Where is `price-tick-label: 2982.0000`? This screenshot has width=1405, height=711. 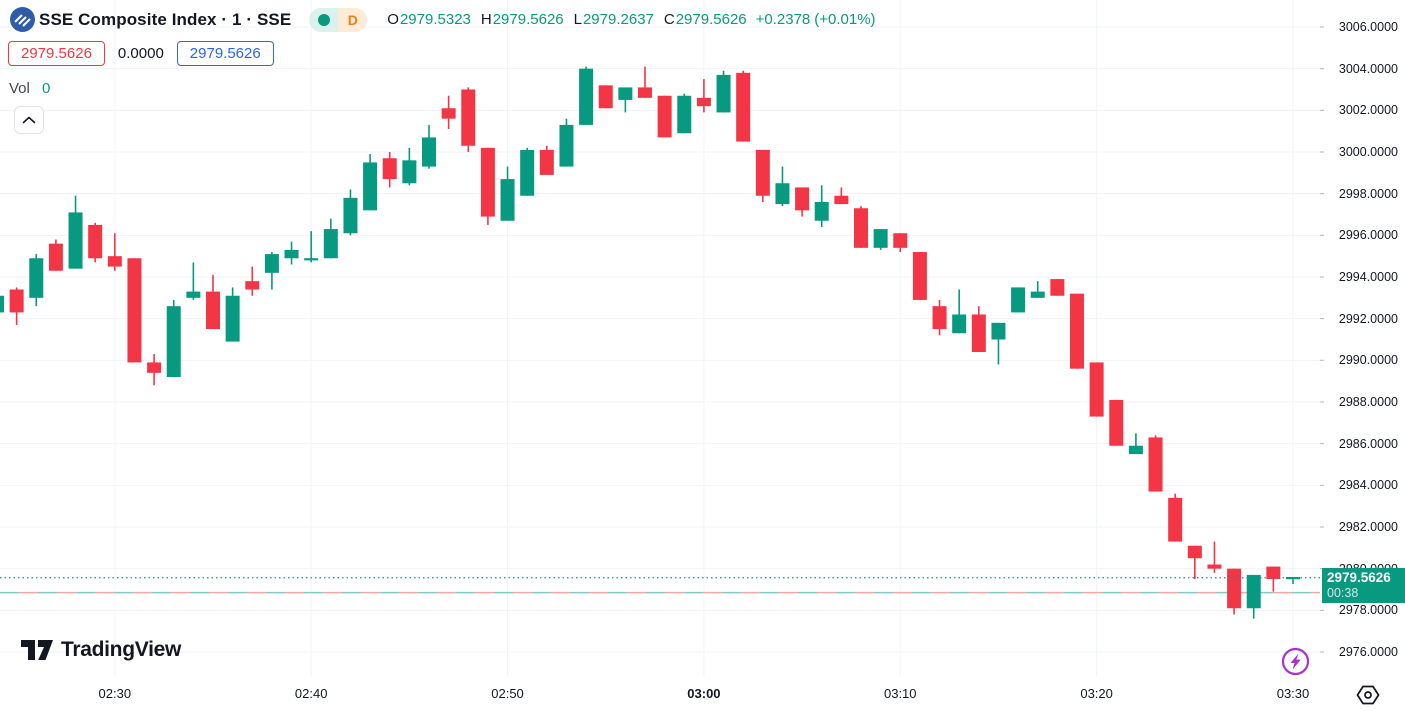 price-tick-label: 2982.0000 is located at coordinates (1368, 526).